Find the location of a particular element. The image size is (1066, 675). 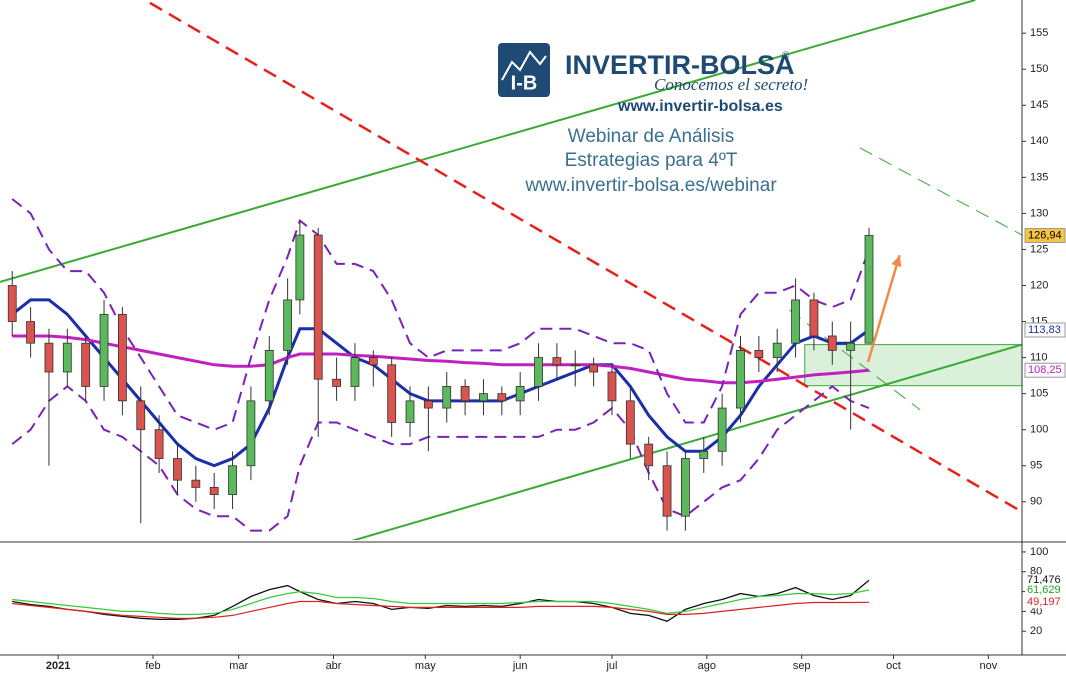

indicator-line is located at coordinates (441, 359).